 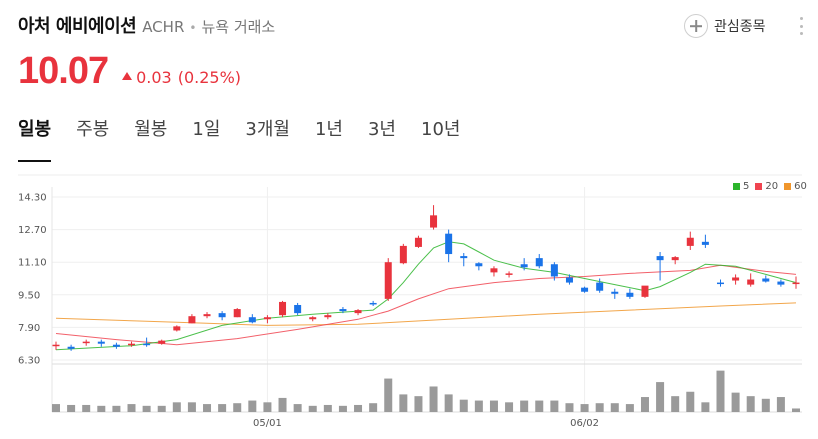 I want to click on tab-1day: 1일, so click(x=206, y=129).